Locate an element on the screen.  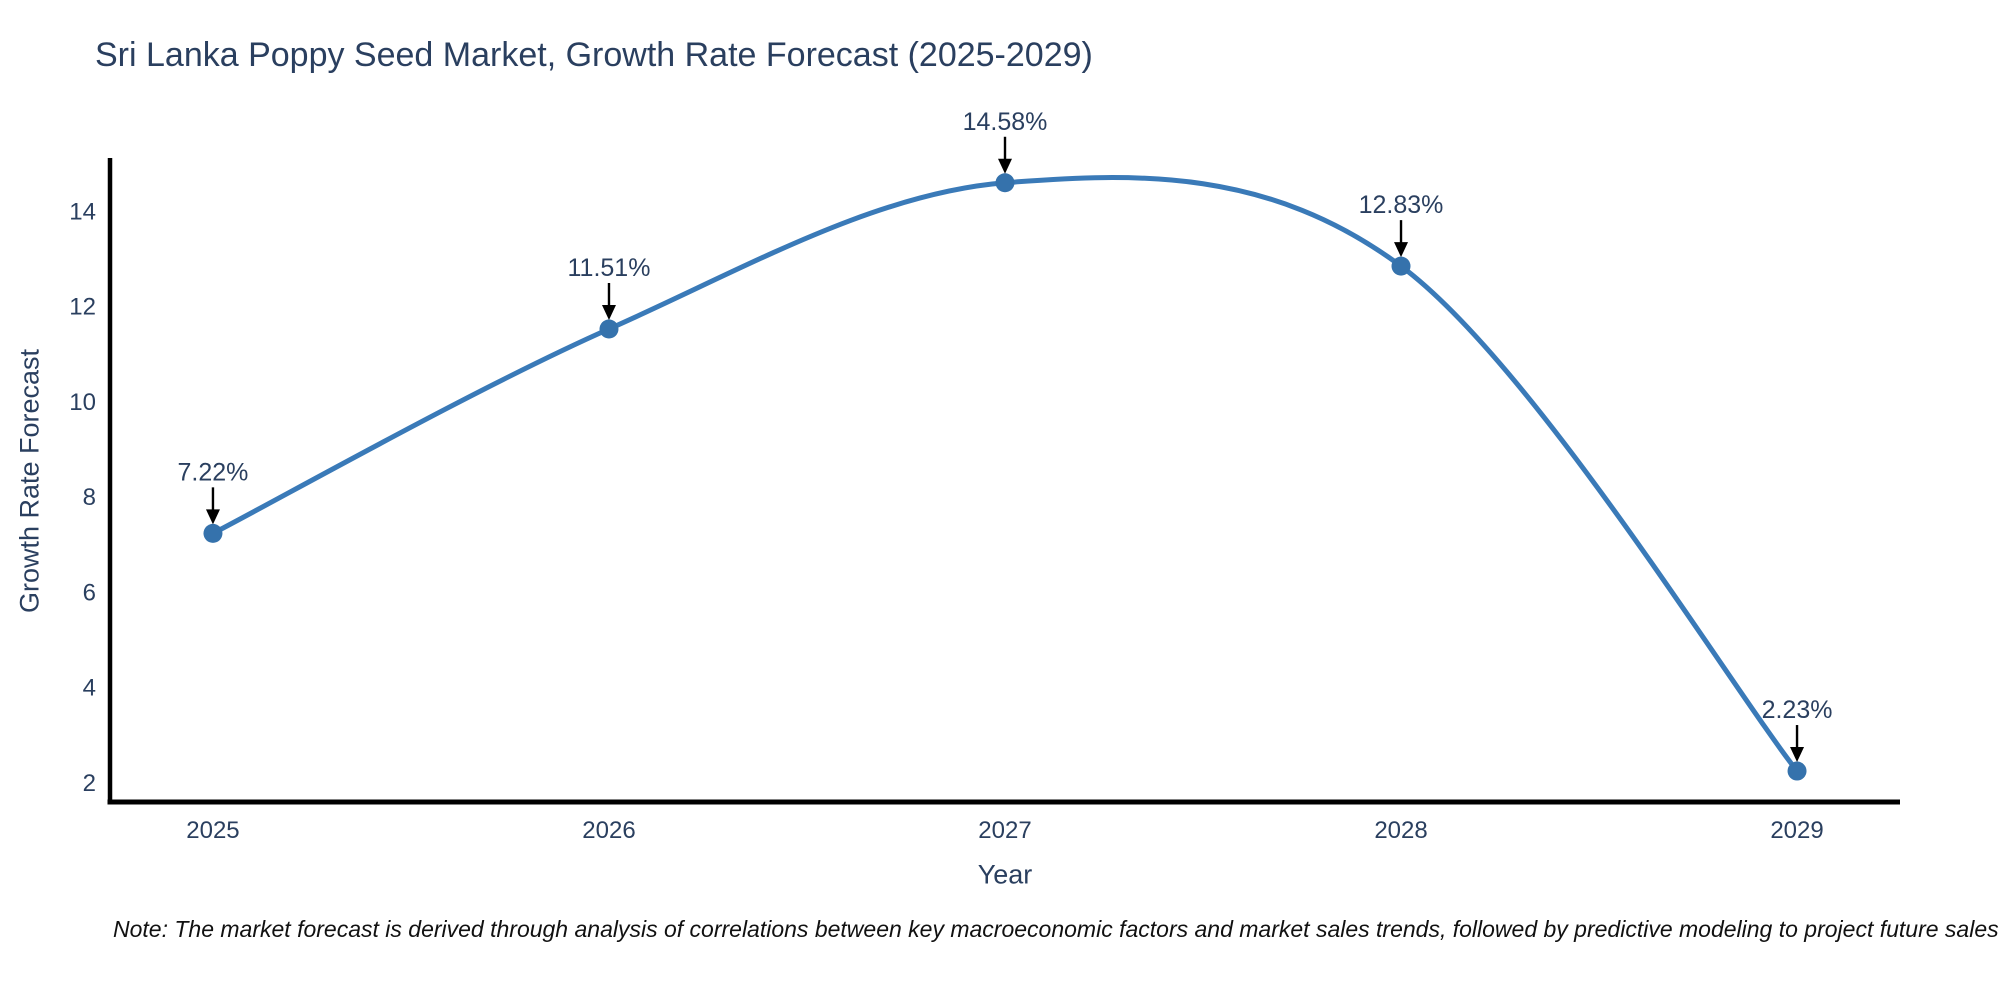
annotation-label: 2.23% is located at coordinates (1797, 710).